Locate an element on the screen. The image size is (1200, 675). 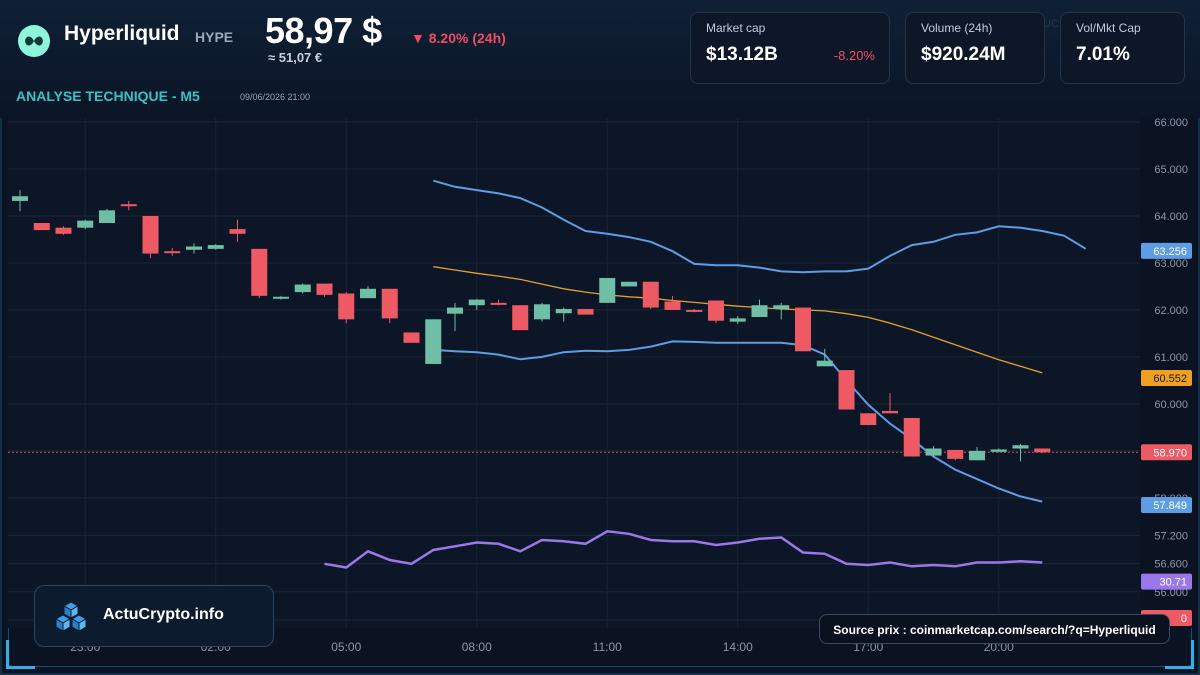
hyperliquid-logo-icon is located at coordinates (34, 41).